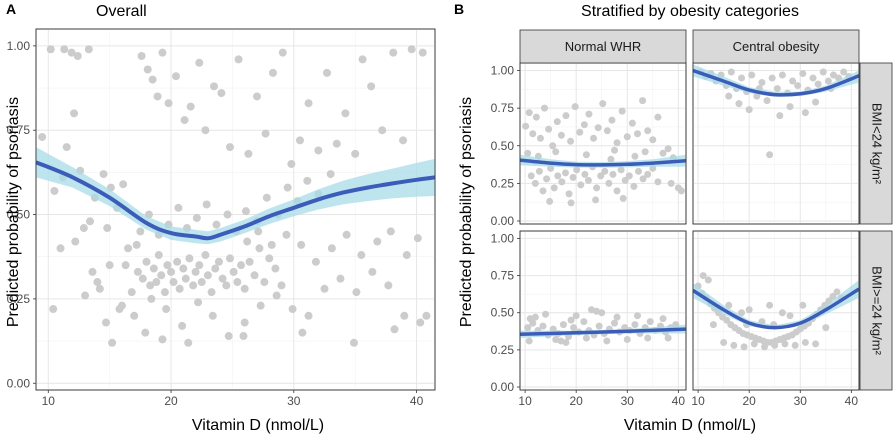 This screenshot has height=438, width=893. I want to click on facet-r1-c0-xtick-label: 30, so click(628, 401).